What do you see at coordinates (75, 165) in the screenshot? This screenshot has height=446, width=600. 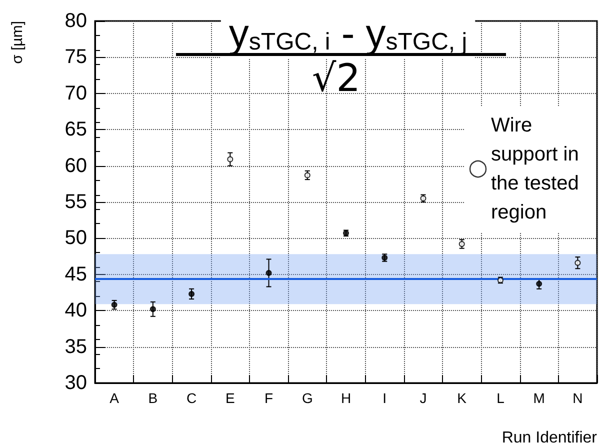 I see `y-tick-label: 60` at bounding box center [75, 165].